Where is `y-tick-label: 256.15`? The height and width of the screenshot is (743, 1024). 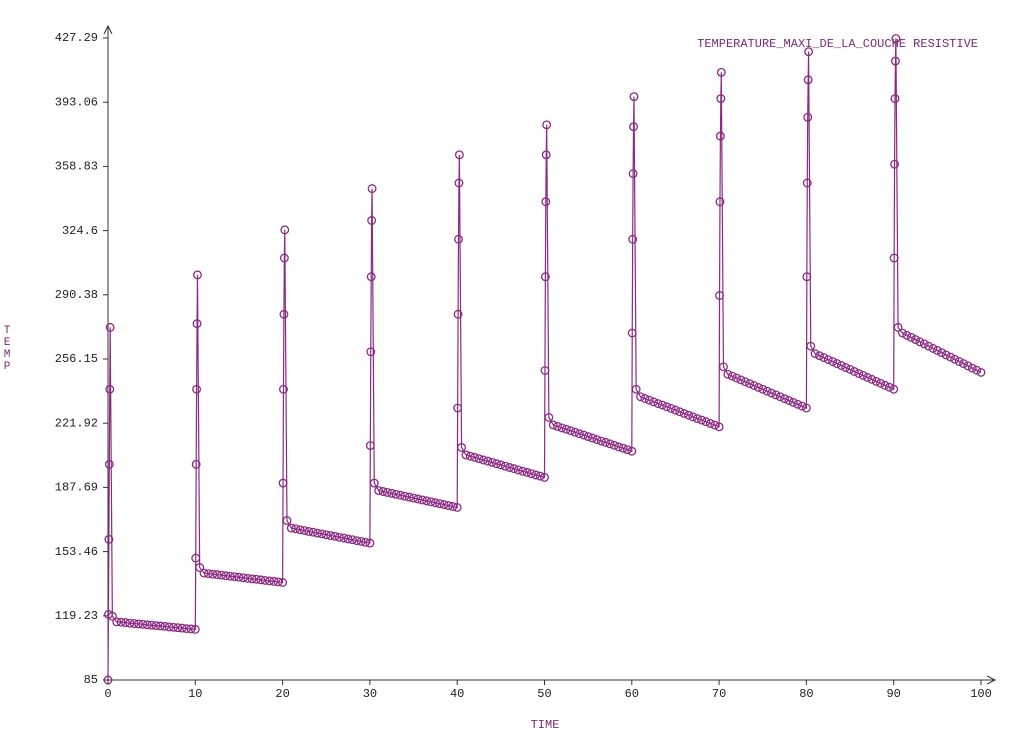
y-tick-label: 256.15 is located at coordinates (76, 359).